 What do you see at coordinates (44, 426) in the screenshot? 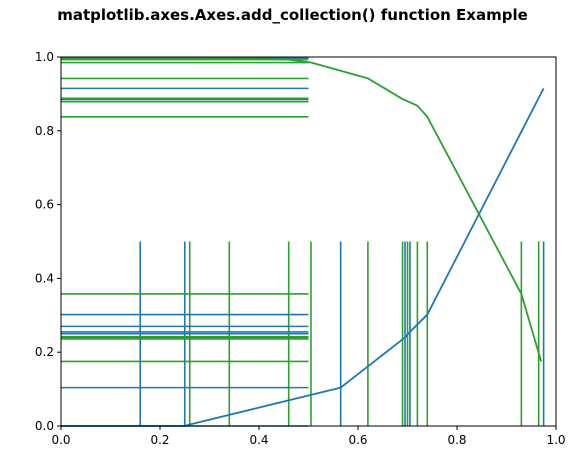
I see `y-tick-label: 0.0` at bounding box center [44, 426].